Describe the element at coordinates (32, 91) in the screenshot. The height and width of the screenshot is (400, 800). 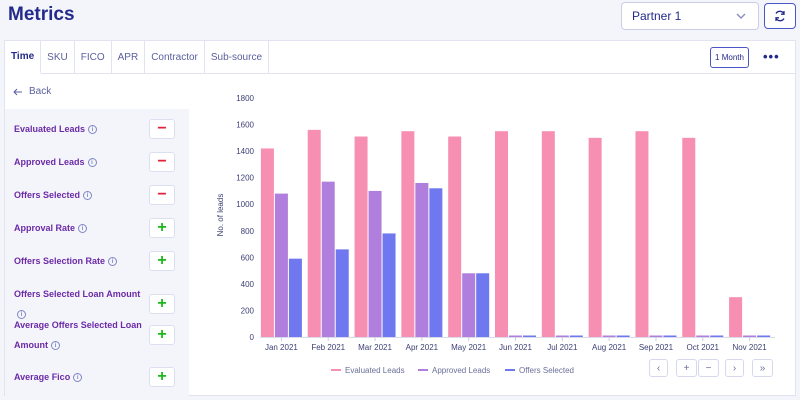
I see `back-link: Back` at that location.